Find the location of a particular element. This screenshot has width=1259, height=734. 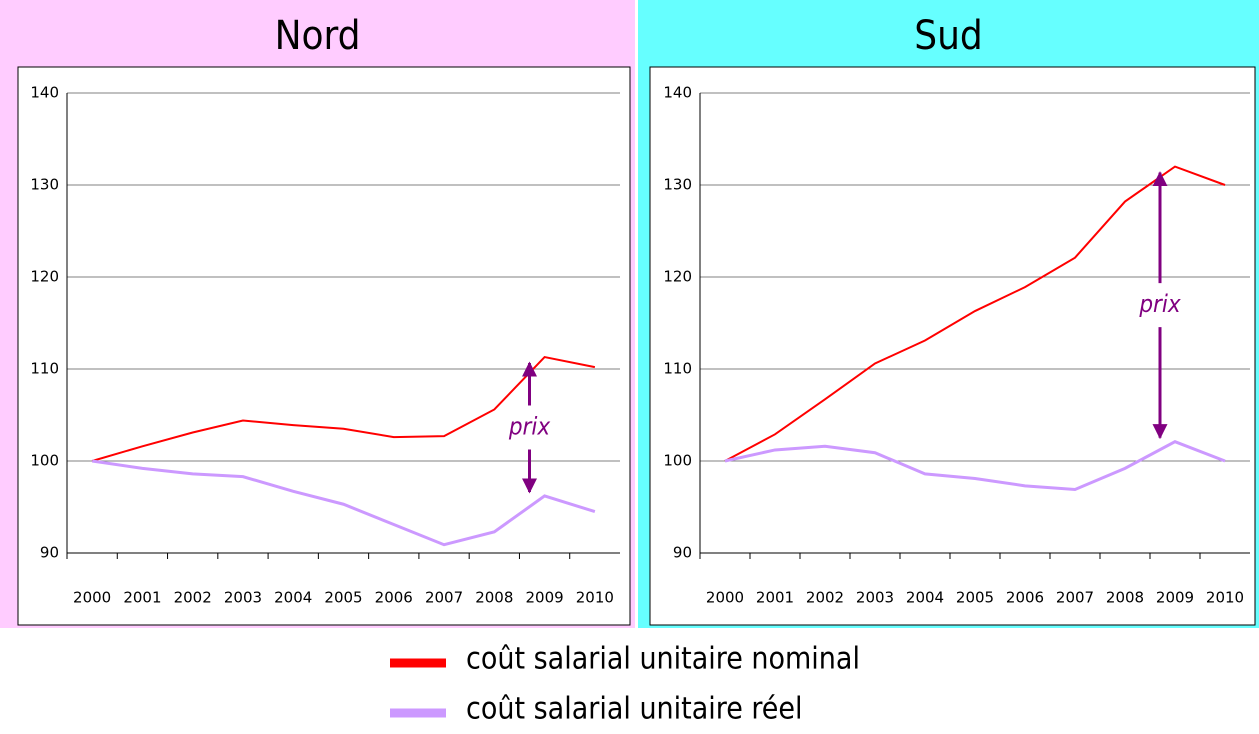

panel-title: Nord is located at coordinates (318, 36).